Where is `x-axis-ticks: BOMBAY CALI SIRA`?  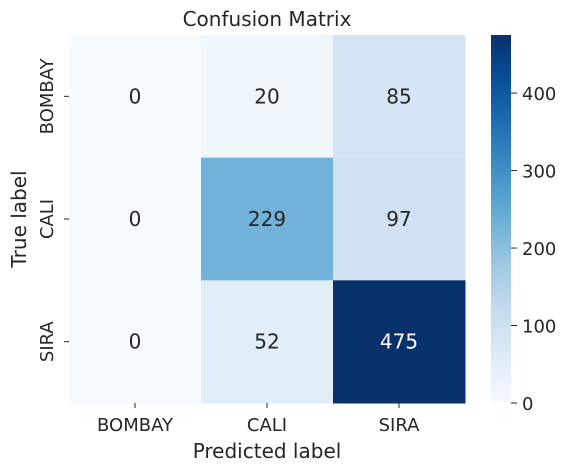 x-axis-ticks: BOMBAY CALI SIRA is located at coordinates (258, 419).